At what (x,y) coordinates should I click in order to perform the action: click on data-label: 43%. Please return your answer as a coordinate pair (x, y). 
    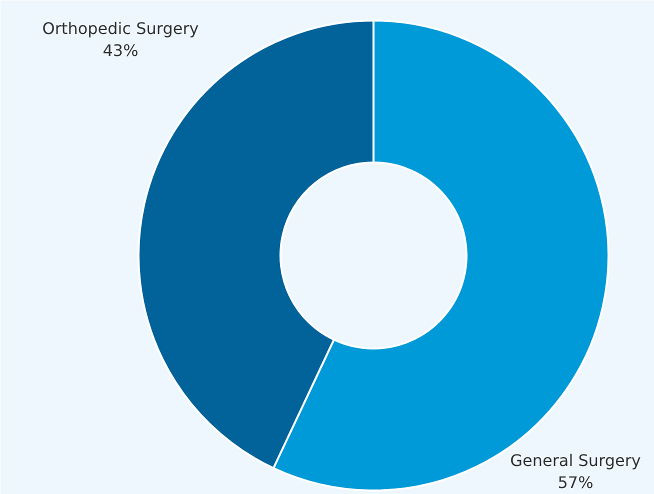
    Looking at the image, I should click on (120, 50).